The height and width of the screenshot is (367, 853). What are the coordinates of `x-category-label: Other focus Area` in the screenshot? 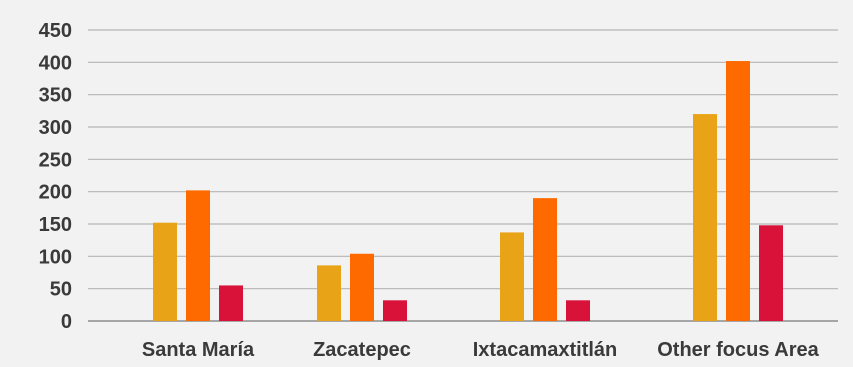 It's located at (738, 350).